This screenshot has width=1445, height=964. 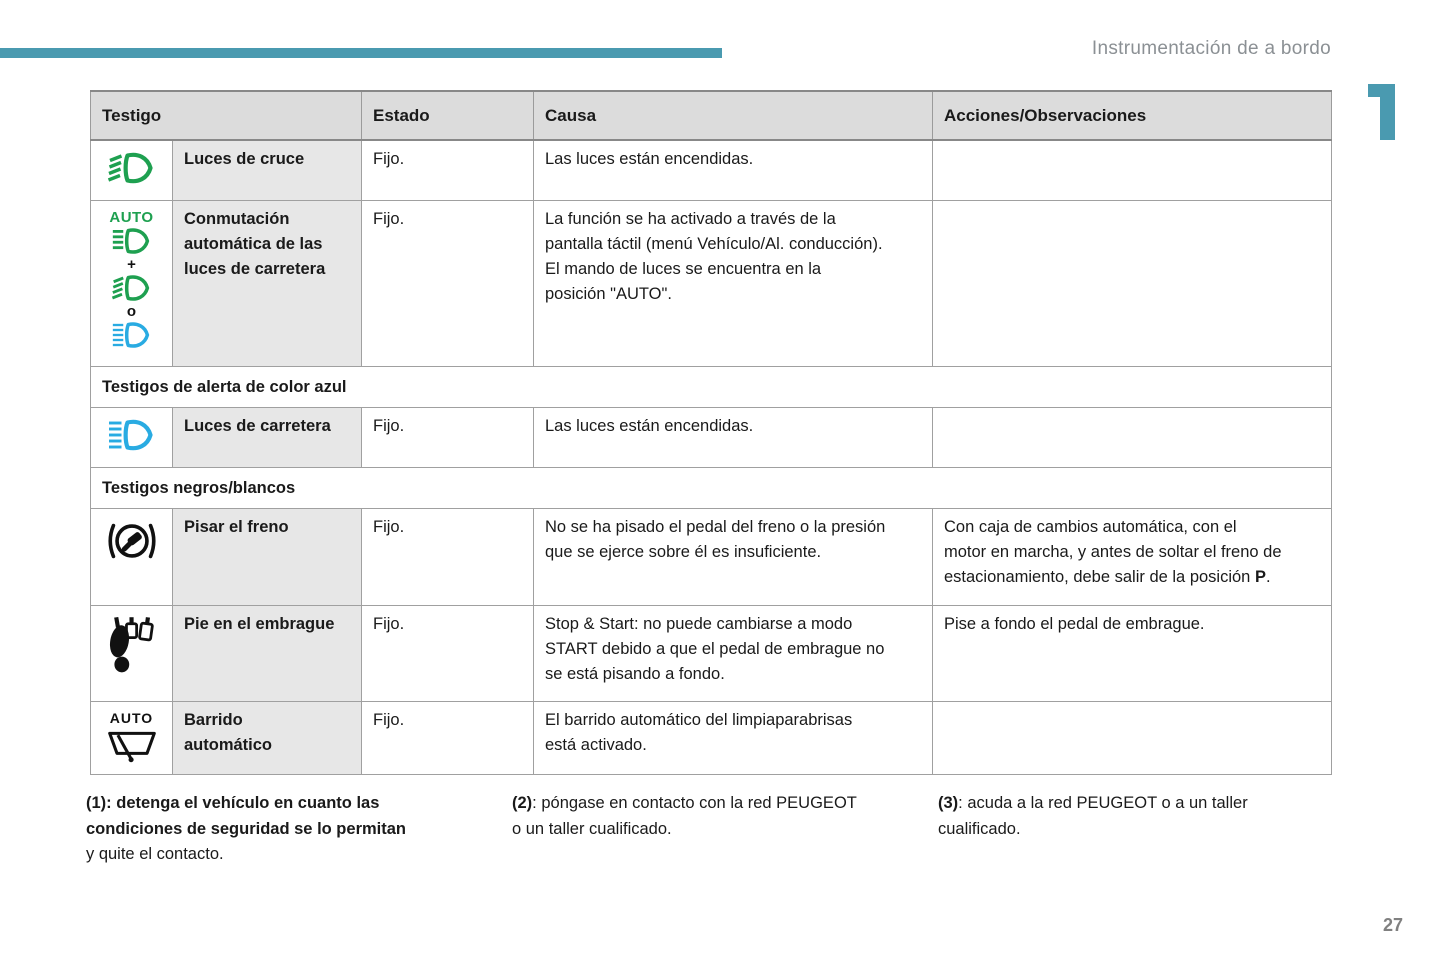 I want to click on indicator-icon-cell: AUTO, so click(x=131, y=738).